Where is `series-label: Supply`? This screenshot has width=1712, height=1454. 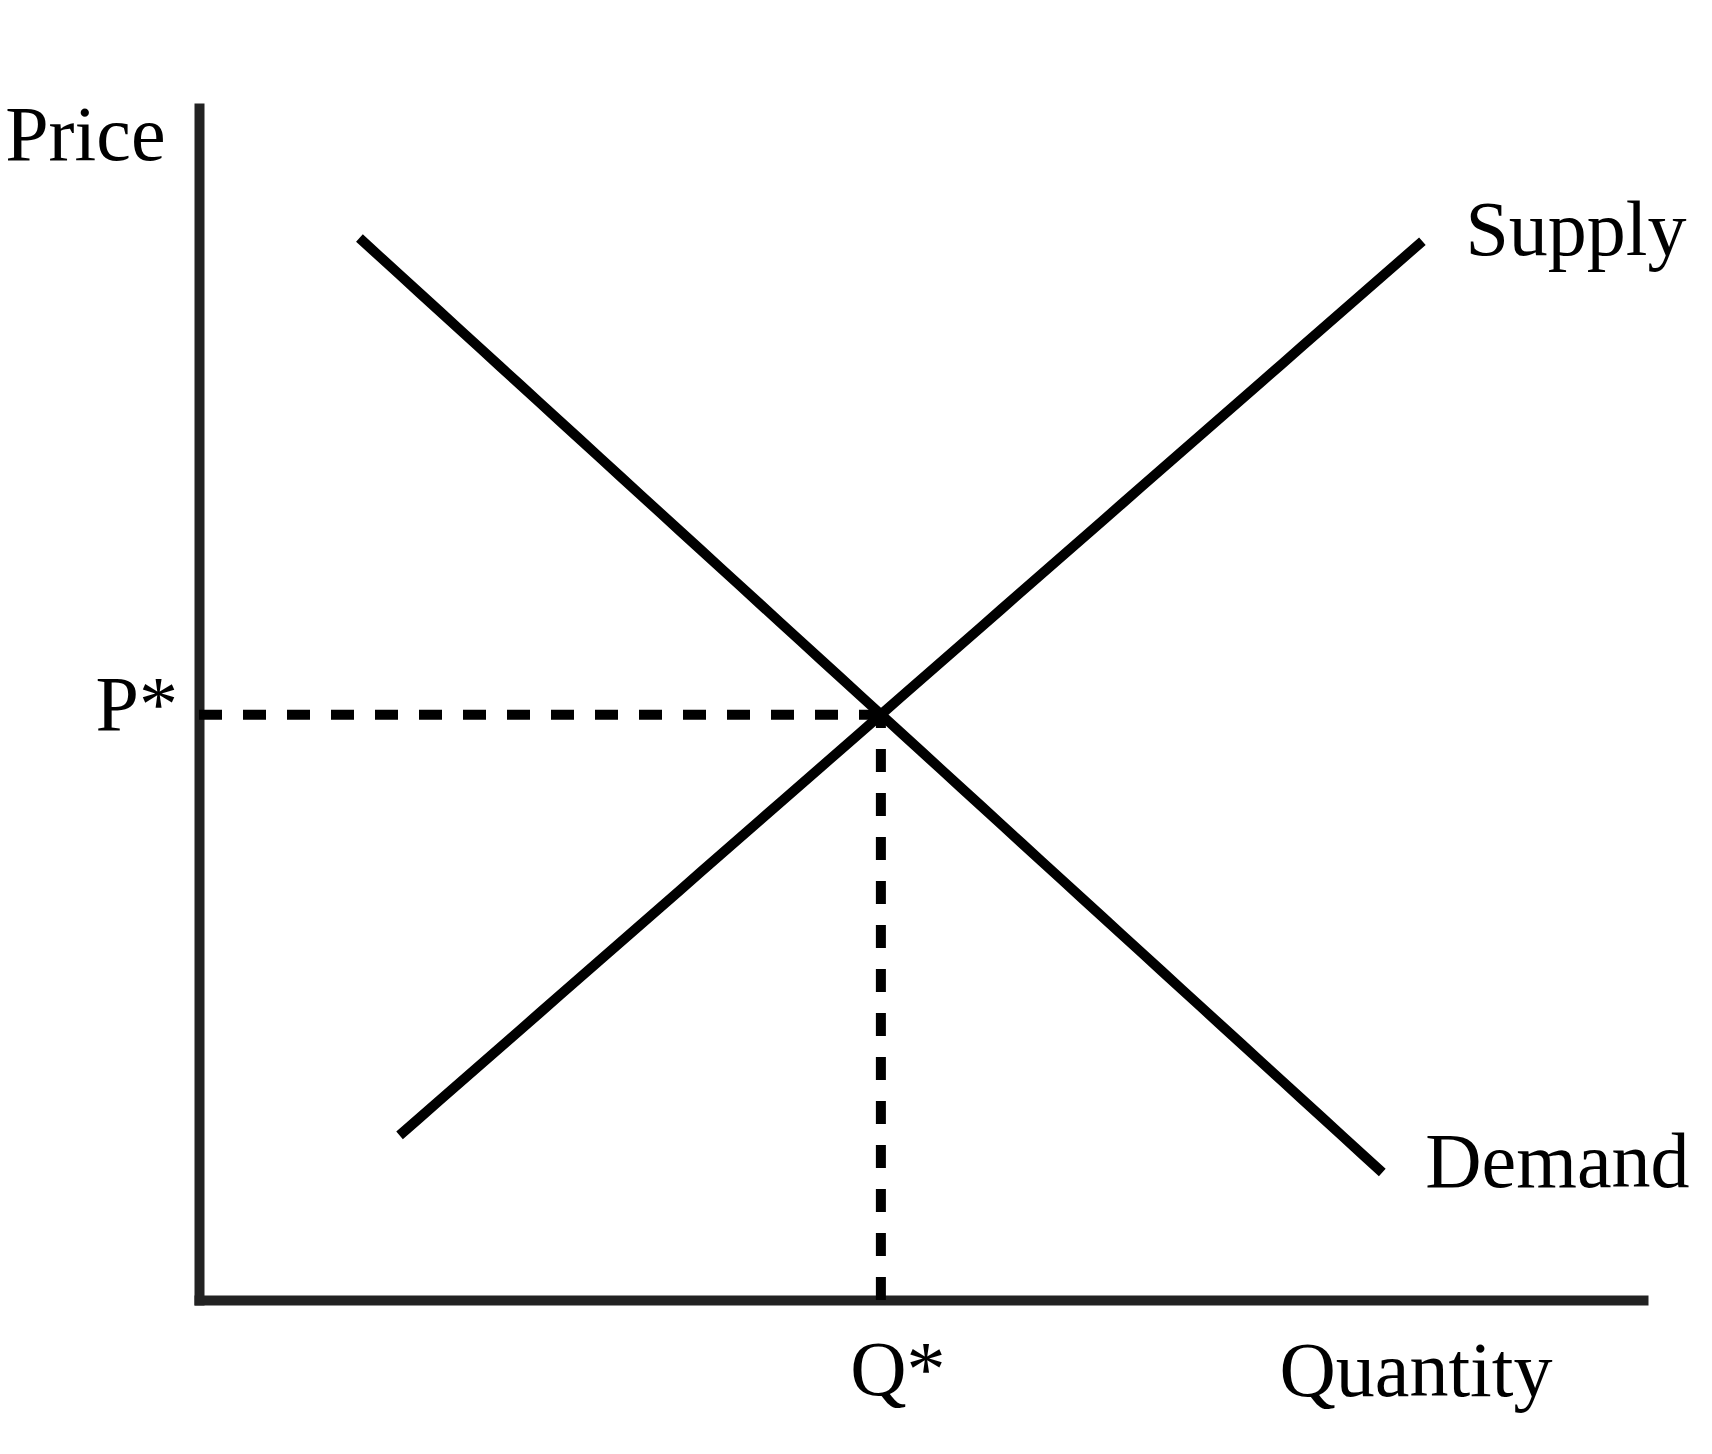 series-label: Supply is located at coordinates (1576, 229).